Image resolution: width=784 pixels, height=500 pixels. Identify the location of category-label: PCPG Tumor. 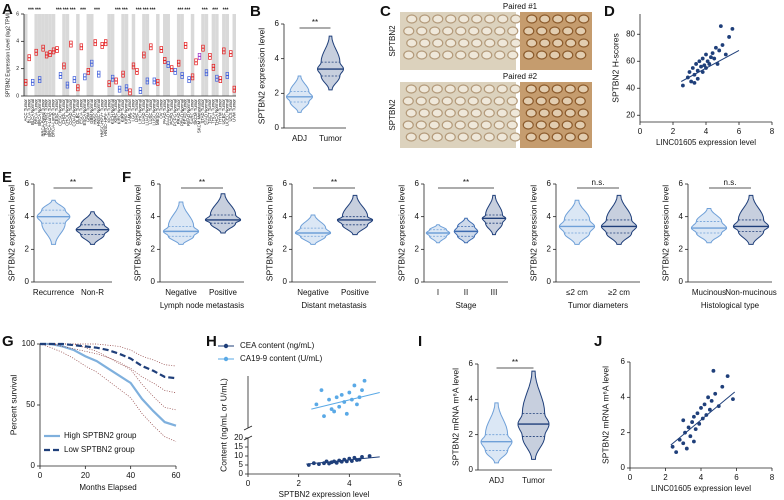
(171, 111).